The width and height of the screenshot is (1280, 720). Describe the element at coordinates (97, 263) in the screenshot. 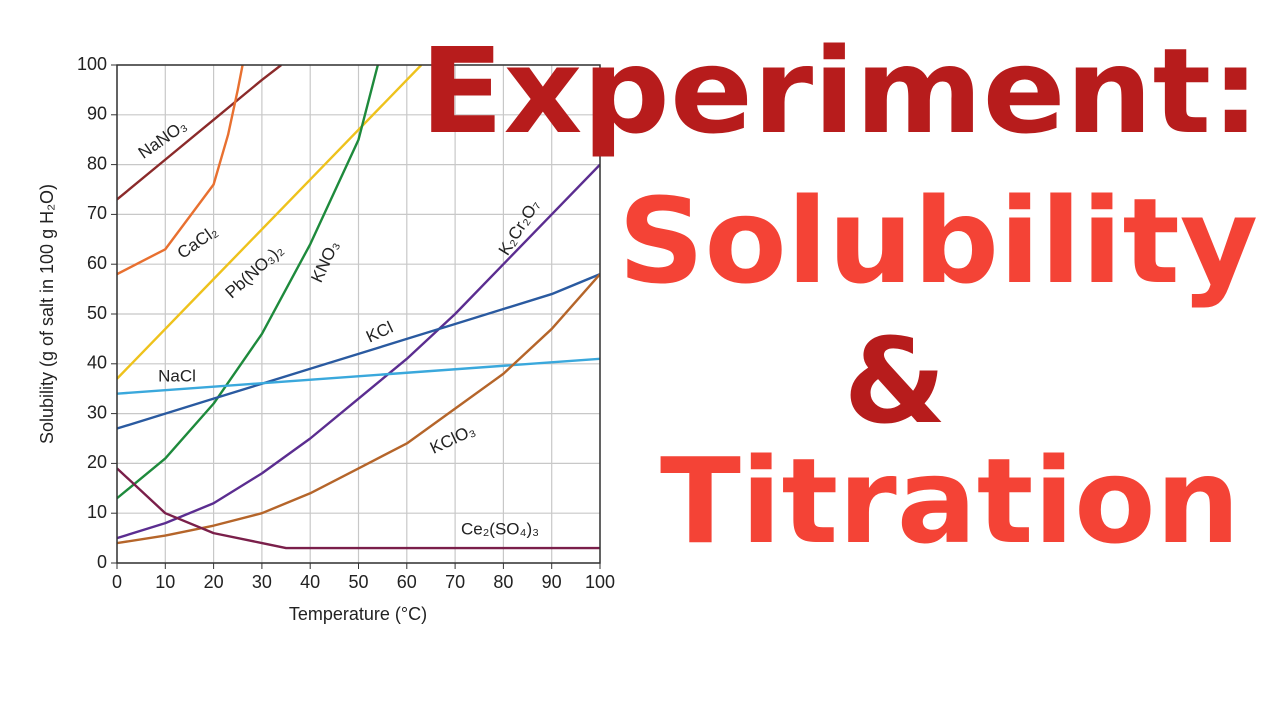

I see `y-tick-label: 60` at that location.